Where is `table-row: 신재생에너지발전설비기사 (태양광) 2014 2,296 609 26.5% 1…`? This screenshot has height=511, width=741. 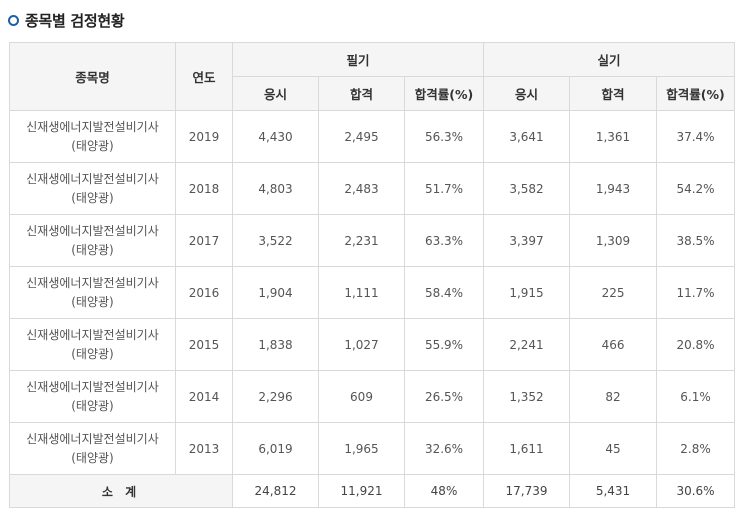 table-row: 신재생에너지발전설비기사 (태양광) 2014 2,296 609 26.5% 1… is located at coordinates (372, 396).